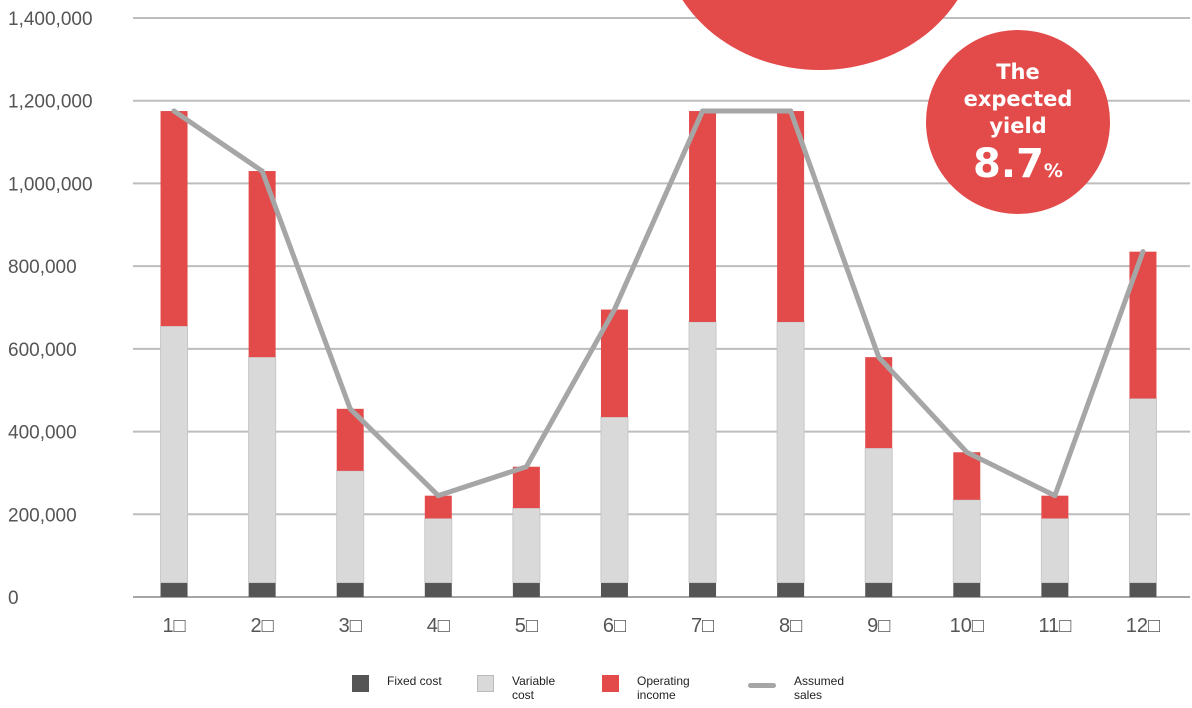 This screenshot has width=1192, height=708. What do you see at coordinates (414, 681) in the screenshot?
I see `legend-label-fixed-cost: Fixed cost` at bounding box center [414, 681].